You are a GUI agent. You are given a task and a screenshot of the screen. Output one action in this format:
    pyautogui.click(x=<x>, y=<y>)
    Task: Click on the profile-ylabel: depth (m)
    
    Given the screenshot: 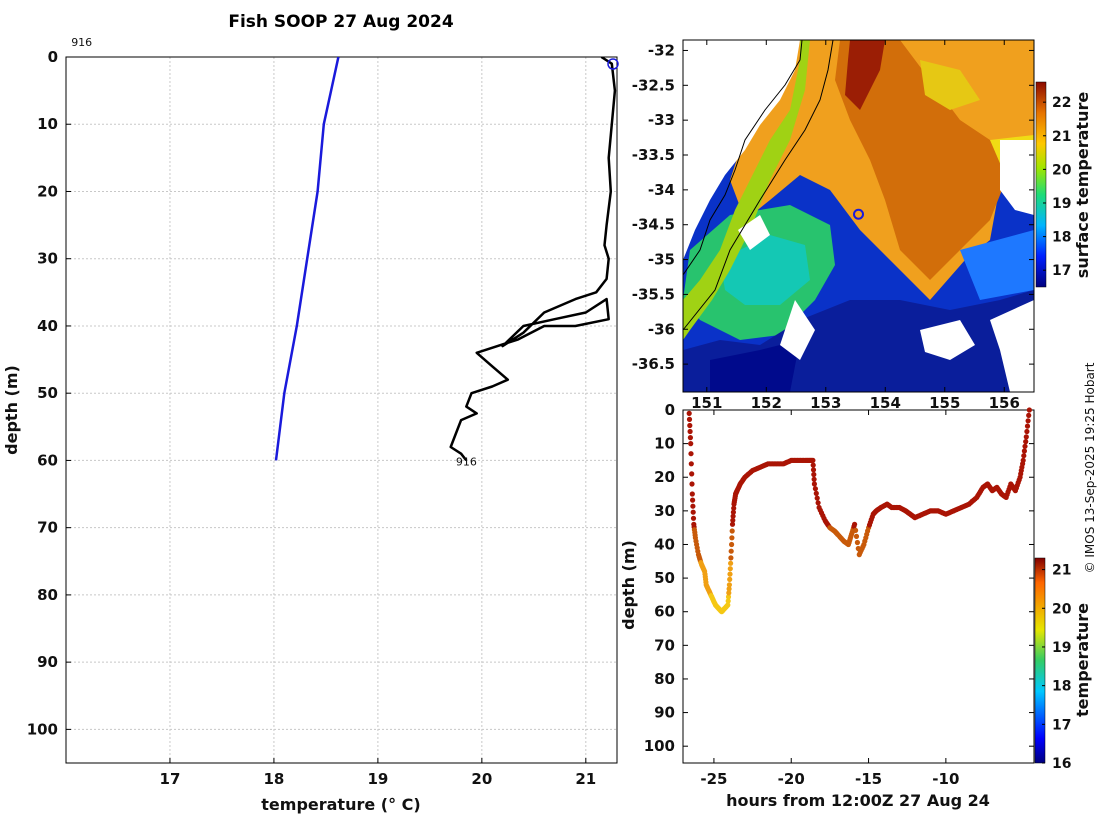 What is the action you would take?
    pyautogui.click(x=11, y=410)
    